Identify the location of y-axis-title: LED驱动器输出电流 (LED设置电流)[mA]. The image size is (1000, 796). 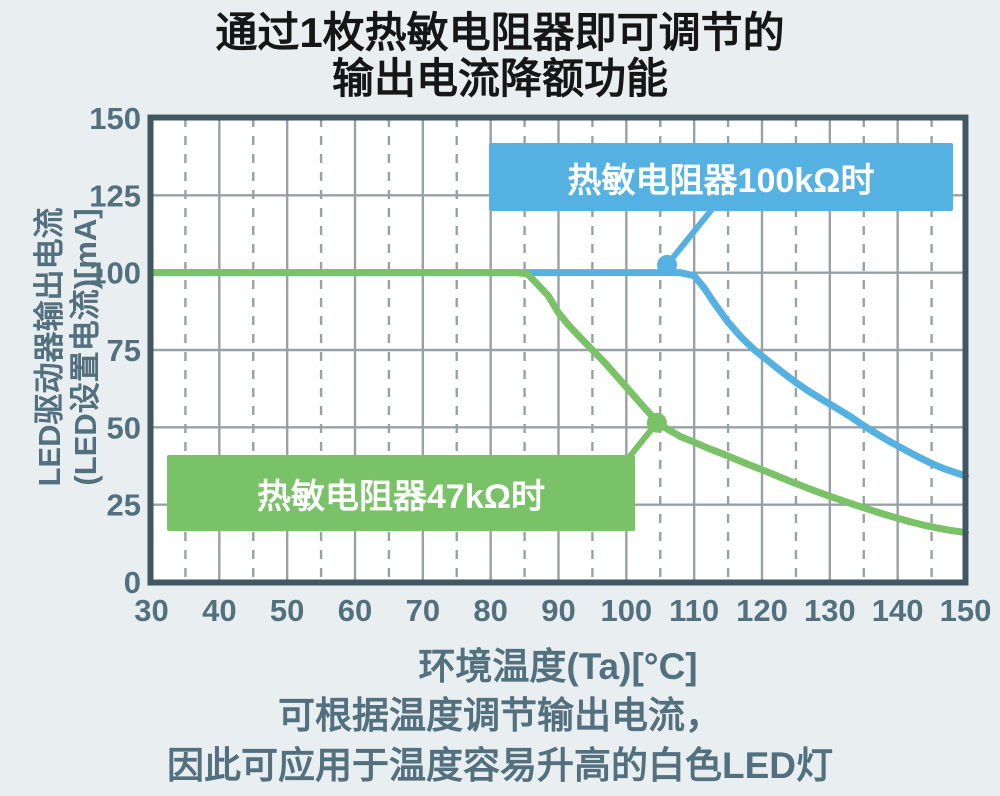
(68, 347).